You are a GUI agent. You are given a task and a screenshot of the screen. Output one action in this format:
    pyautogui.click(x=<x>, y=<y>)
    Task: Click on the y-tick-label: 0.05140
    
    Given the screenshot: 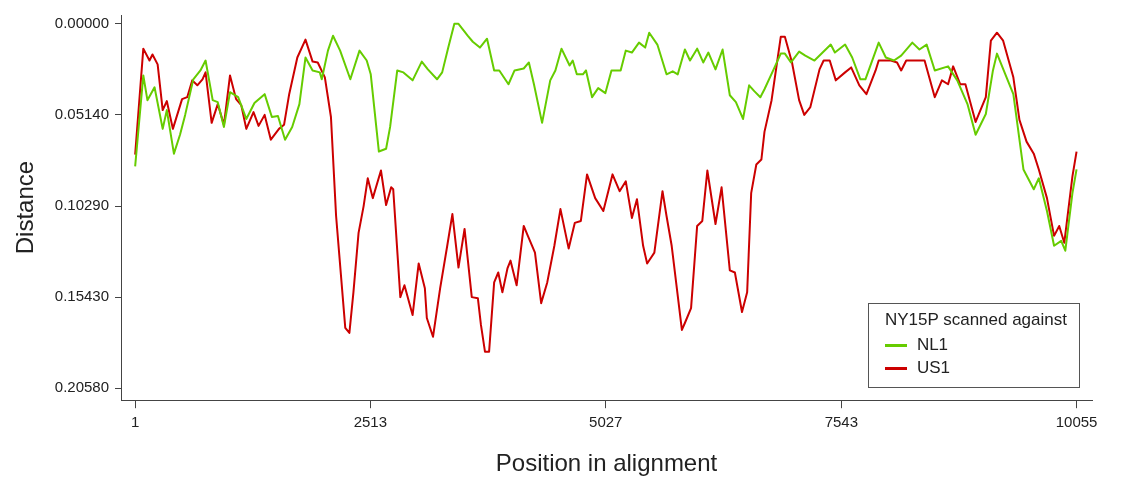 What is the action you would take?
    pyautogui.click(x=82, y=114)
    